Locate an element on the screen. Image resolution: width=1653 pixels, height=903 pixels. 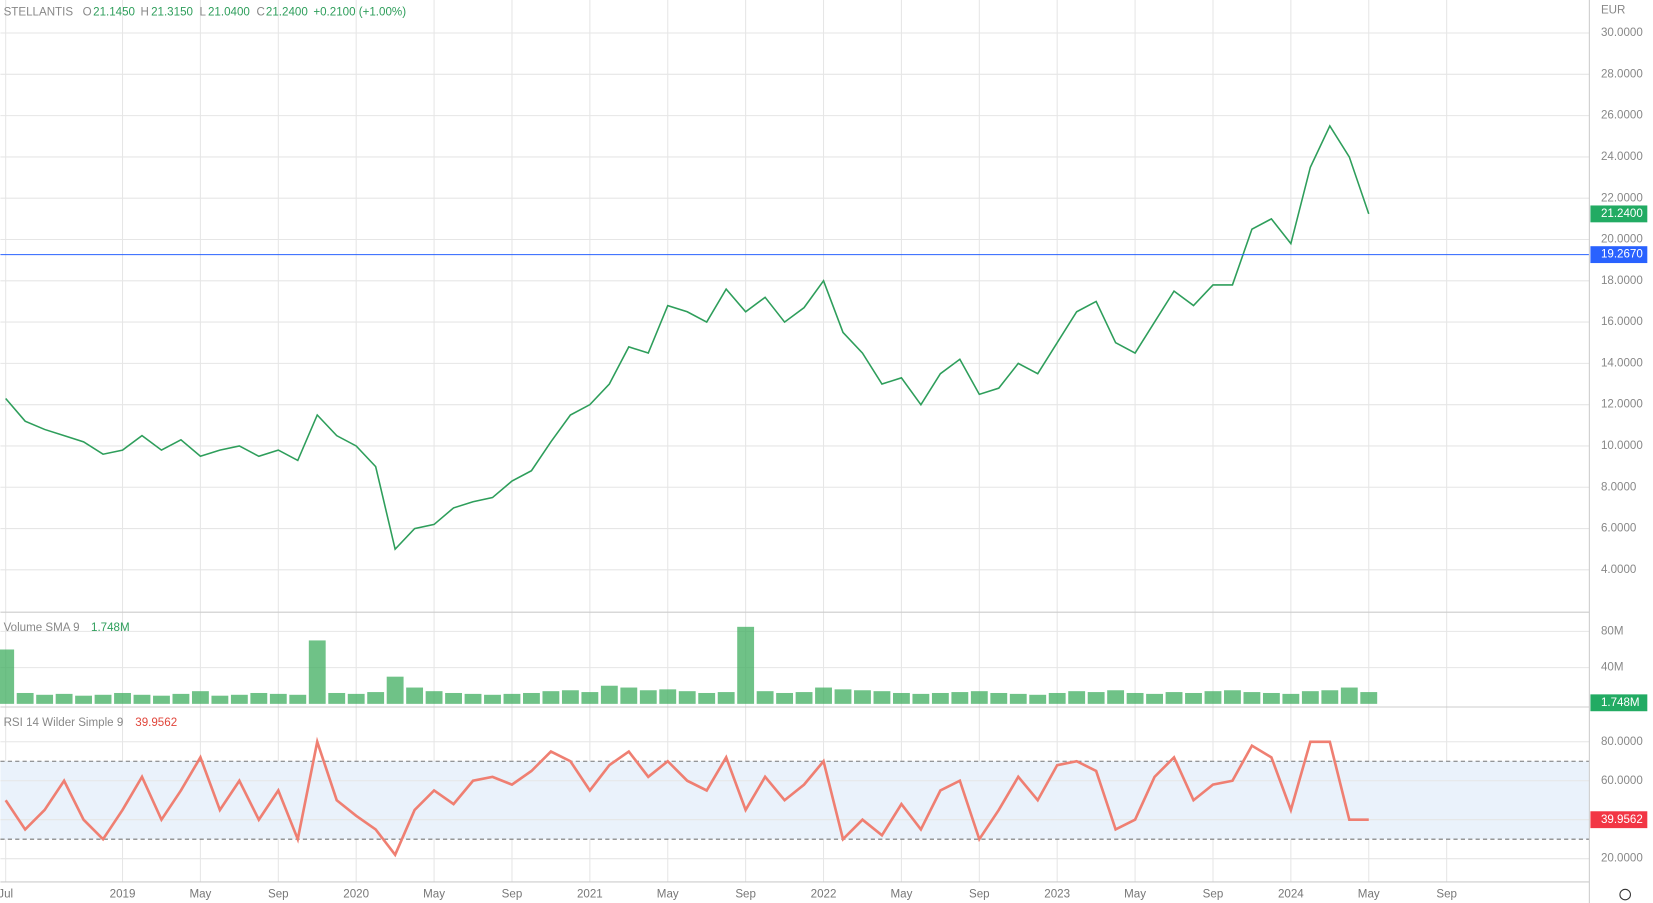
x-tick-label: 2020 is located at coordinates (356, 895).